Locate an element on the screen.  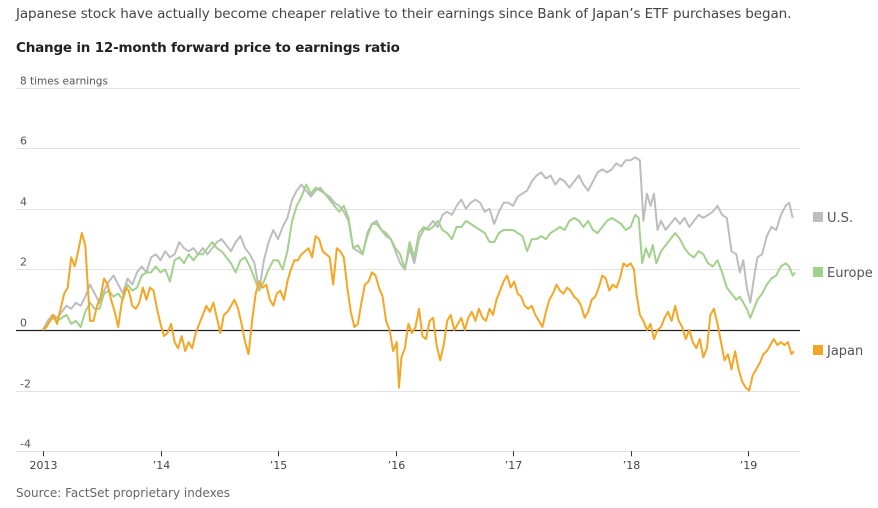
legend-label-japan: Japan is located at coordinates (844, 351).